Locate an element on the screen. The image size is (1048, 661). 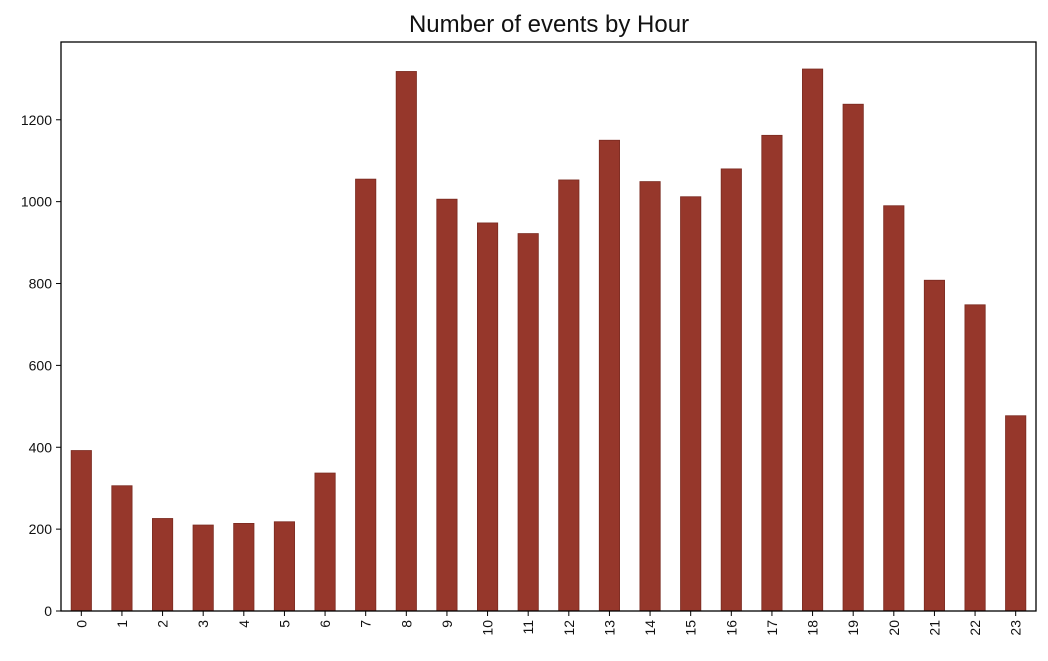
x-tick-label: 23 is located at coordinates (1016, 628).